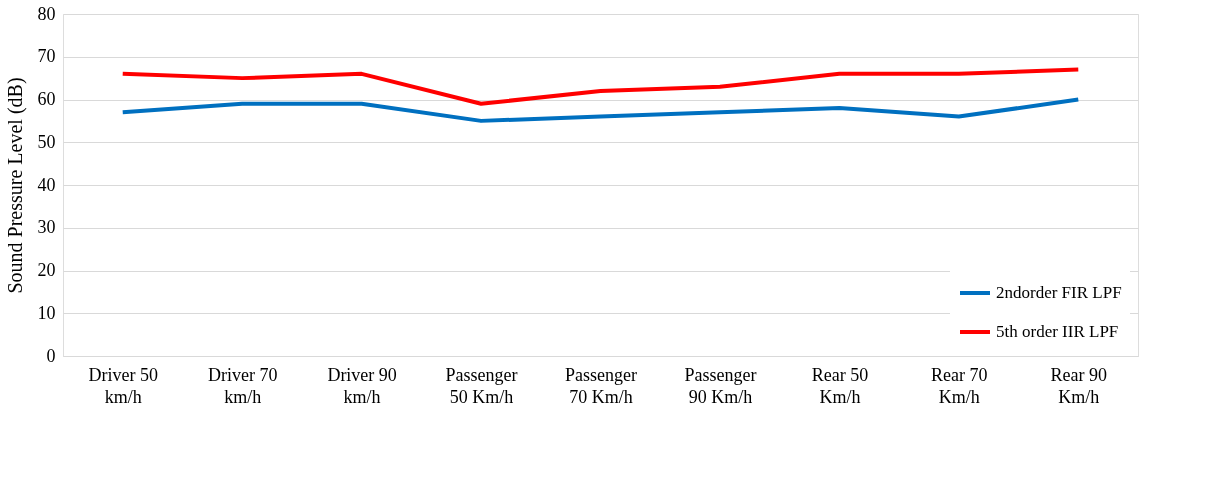 This screenshot has width=1206, height=491. What do you see at coordinates (242, 385) in the screenshot?
I see `x-tick-label: Driver 70 km/h` at bounding box center [242, 385].